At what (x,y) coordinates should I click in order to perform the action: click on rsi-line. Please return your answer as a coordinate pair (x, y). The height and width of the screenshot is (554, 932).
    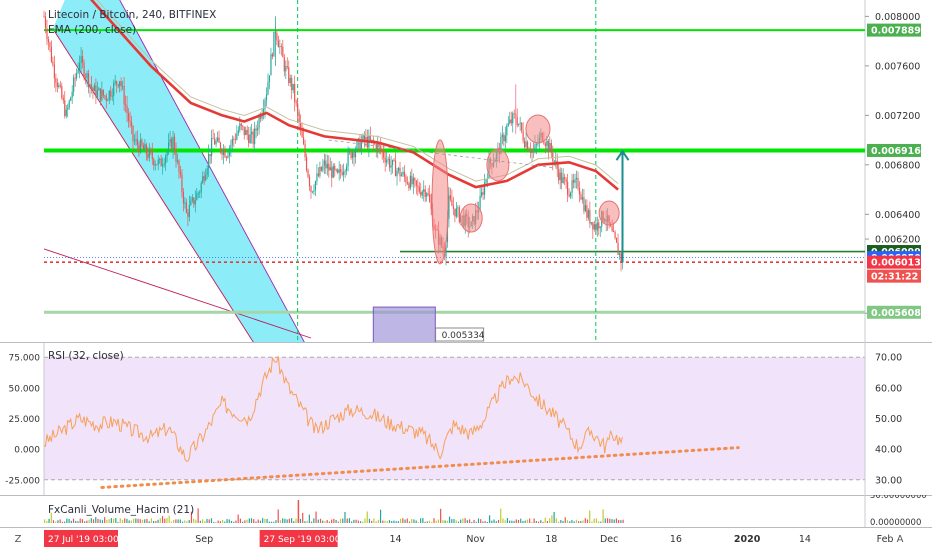
    Looking at the image, I should click on (333, 409).